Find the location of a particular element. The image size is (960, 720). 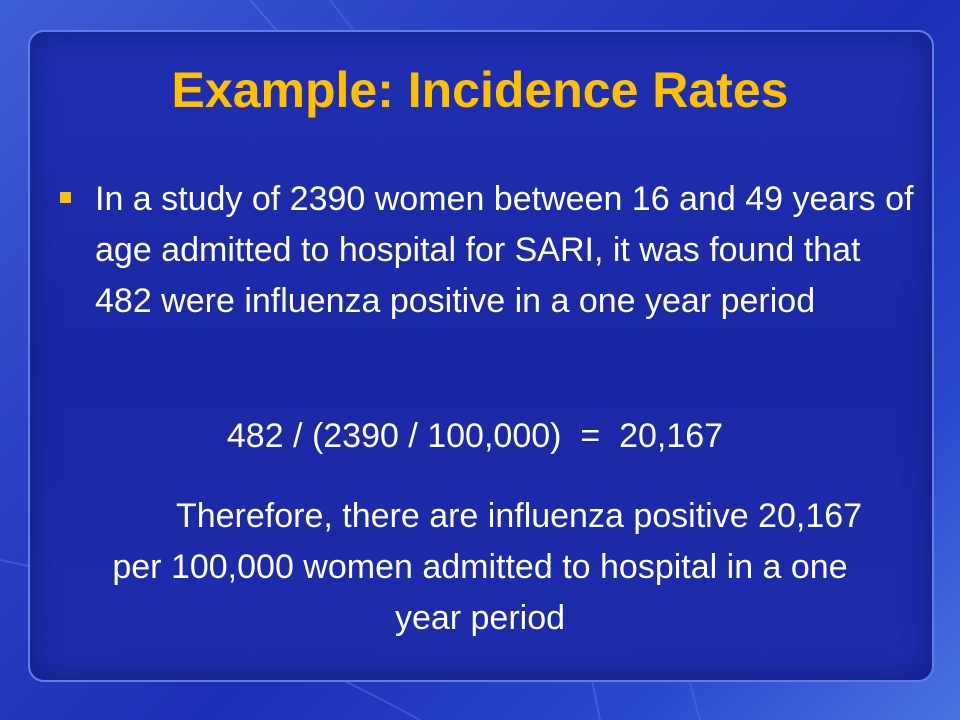

formula-text: 482 / (2390 / 100,000) = 20,167 is located at coordinates (475, 436).